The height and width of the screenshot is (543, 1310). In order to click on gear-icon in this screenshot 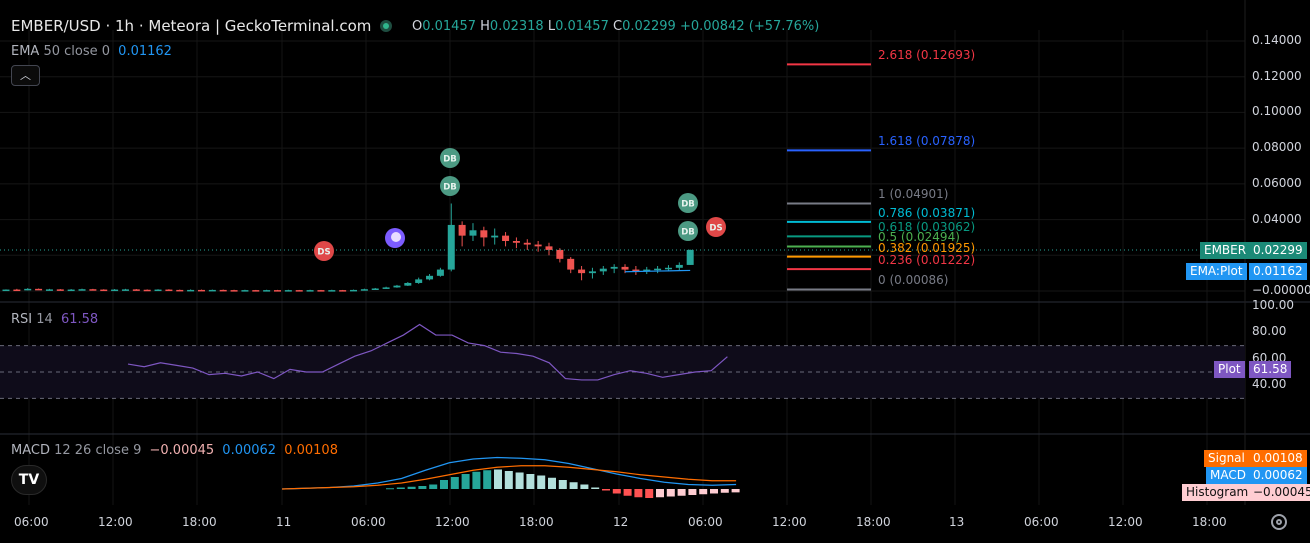, I will do `click(1279, 522)`.